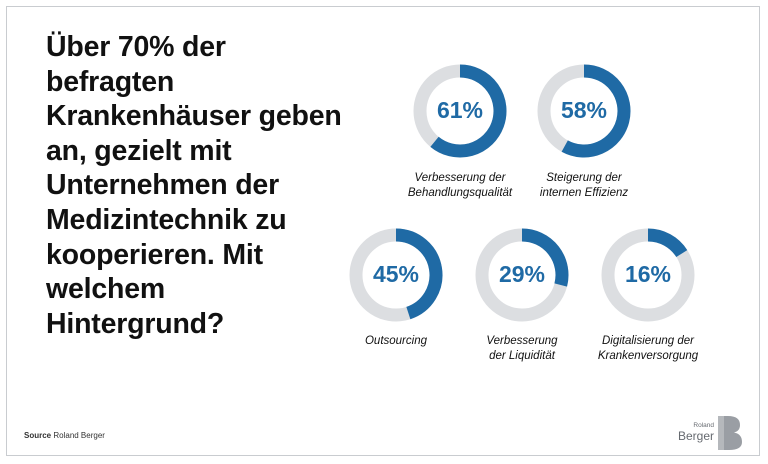 The height and width of the screenshot is (464, 768). What do you see at coordinates (584, 186) in the screenshot?
I see `donut-caption-2: Steigerung der internen Effizienz` at bounding box center [584, 186].